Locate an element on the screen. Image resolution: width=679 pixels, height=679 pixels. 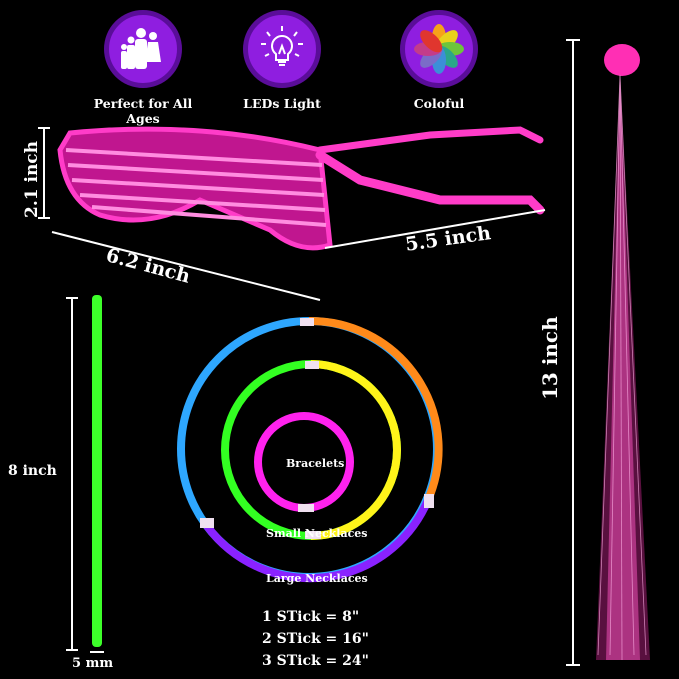
fiber-hair-clip is located at coordinates (623, 352).